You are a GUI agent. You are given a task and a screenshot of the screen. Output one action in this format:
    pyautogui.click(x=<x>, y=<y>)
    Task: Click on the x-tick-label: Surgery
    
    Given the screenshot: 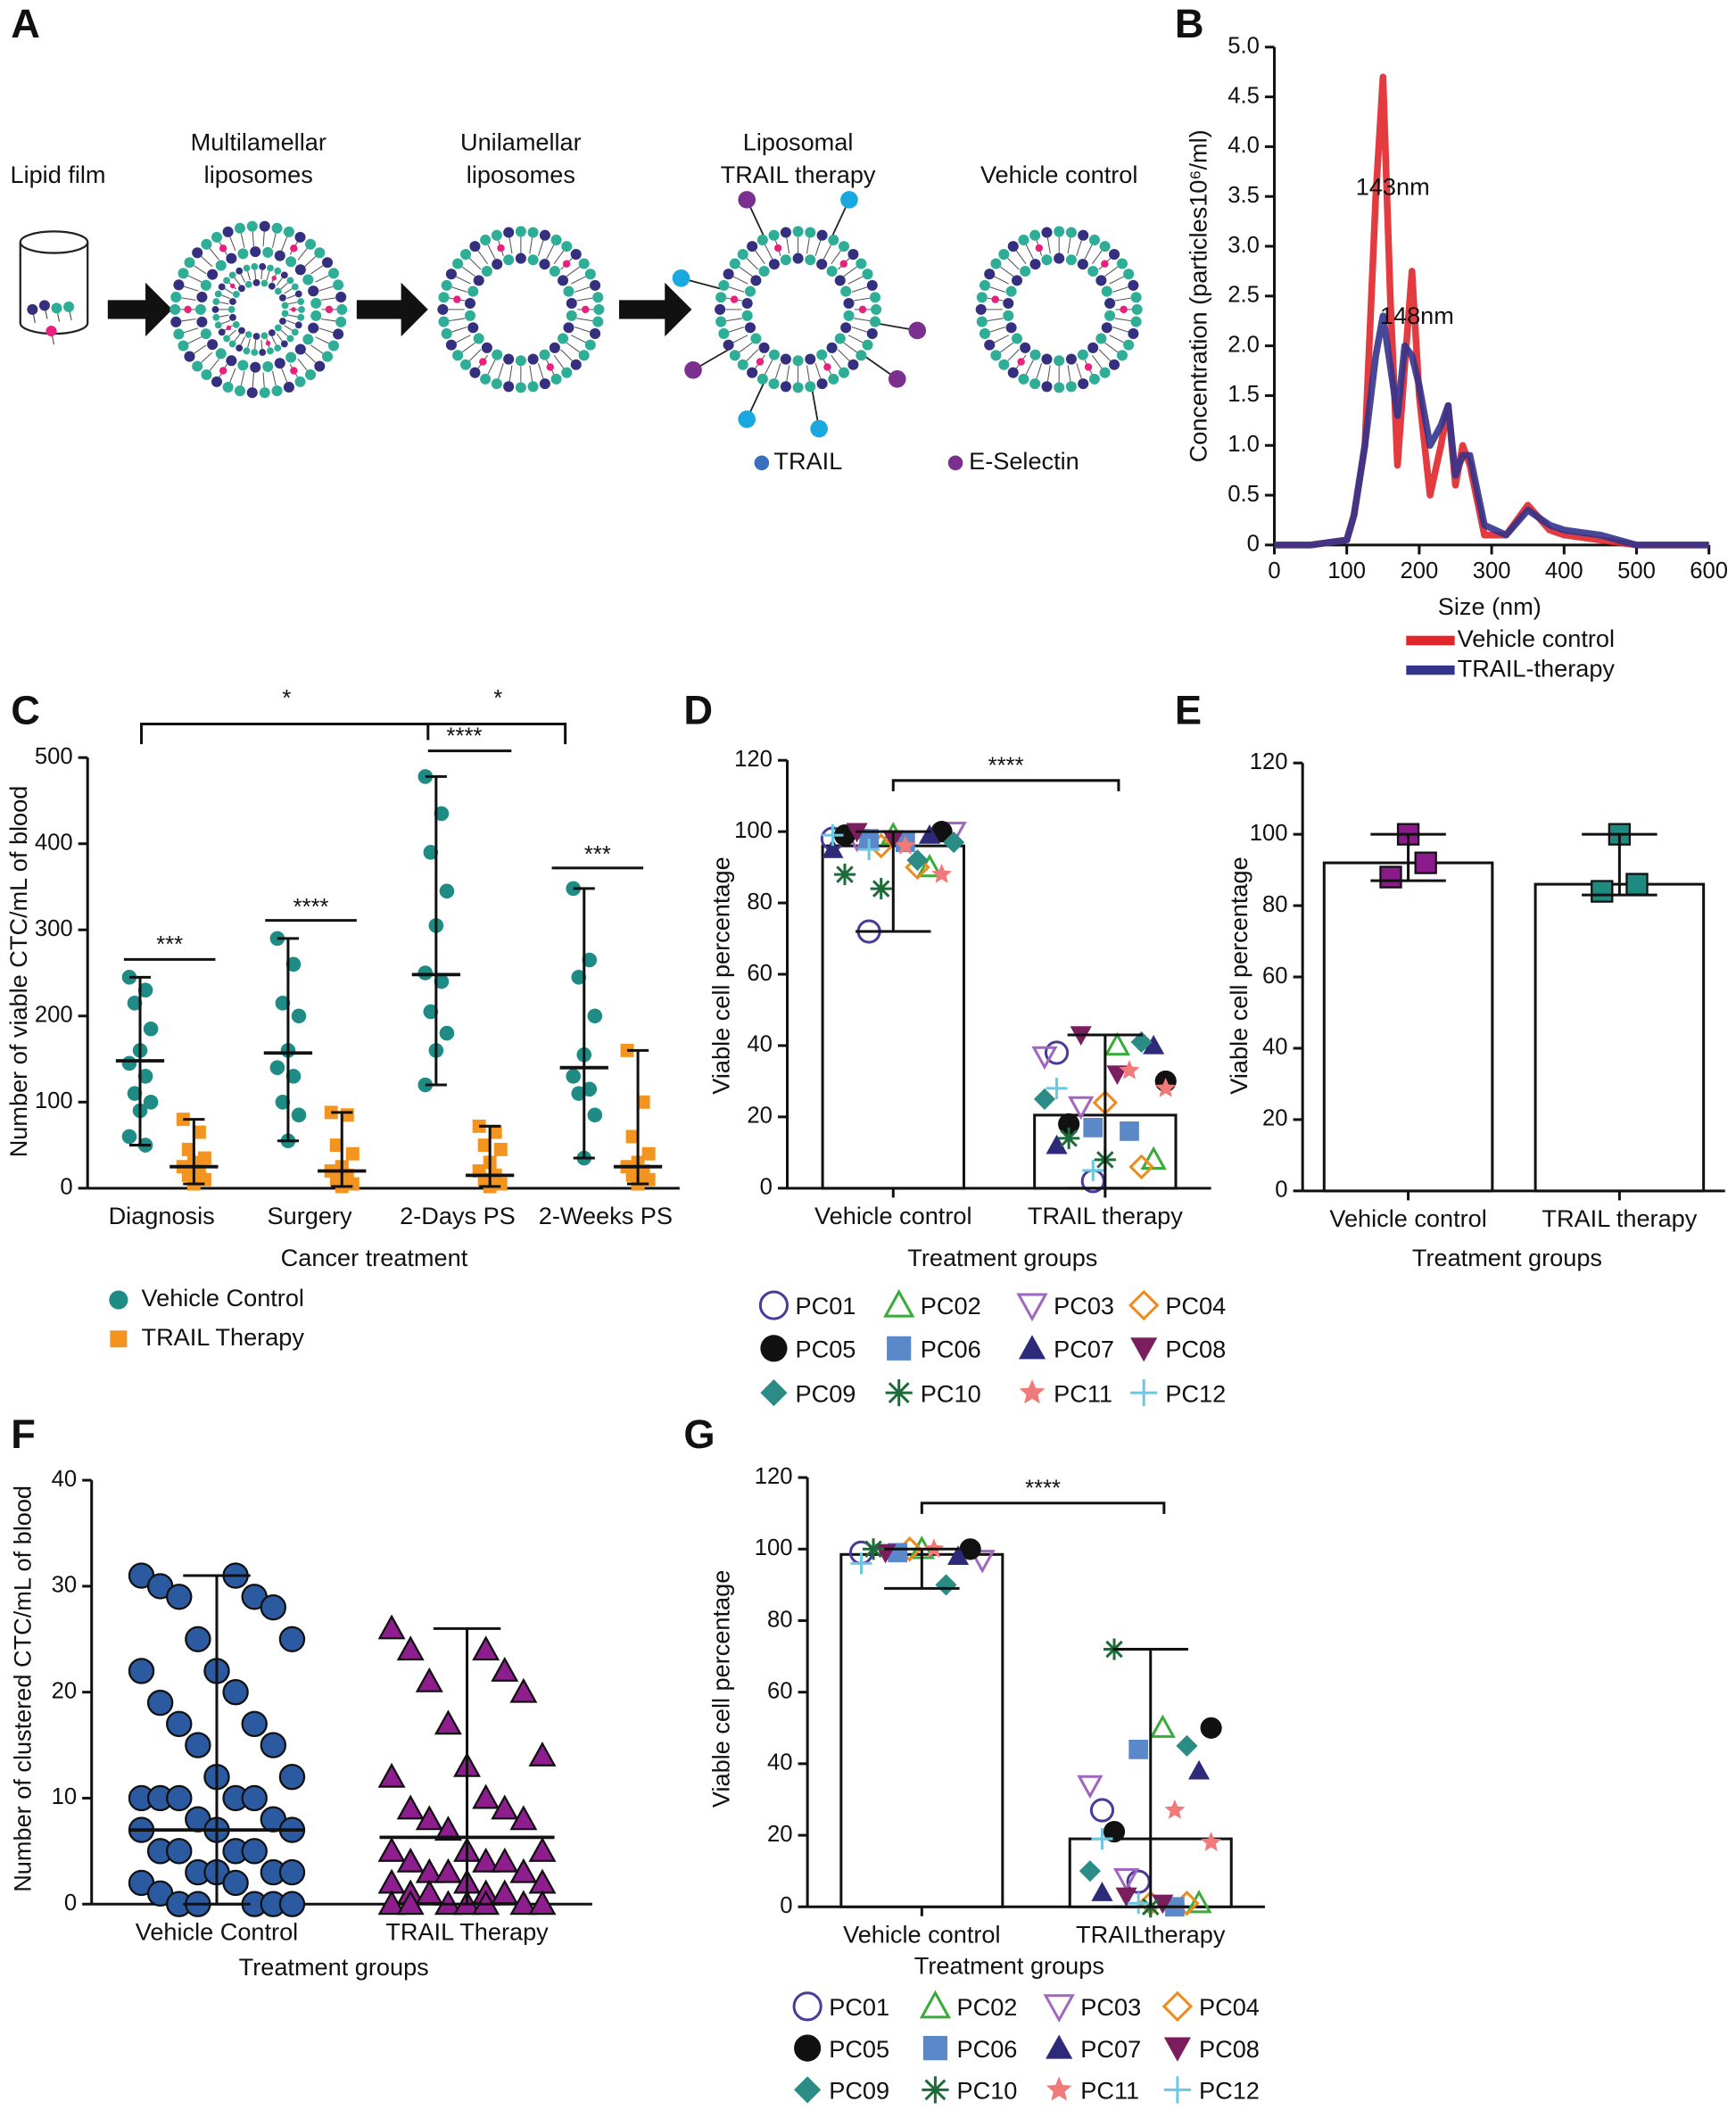 What is the action you would take?
    pyautogui.click(x=310, y=1215)
    